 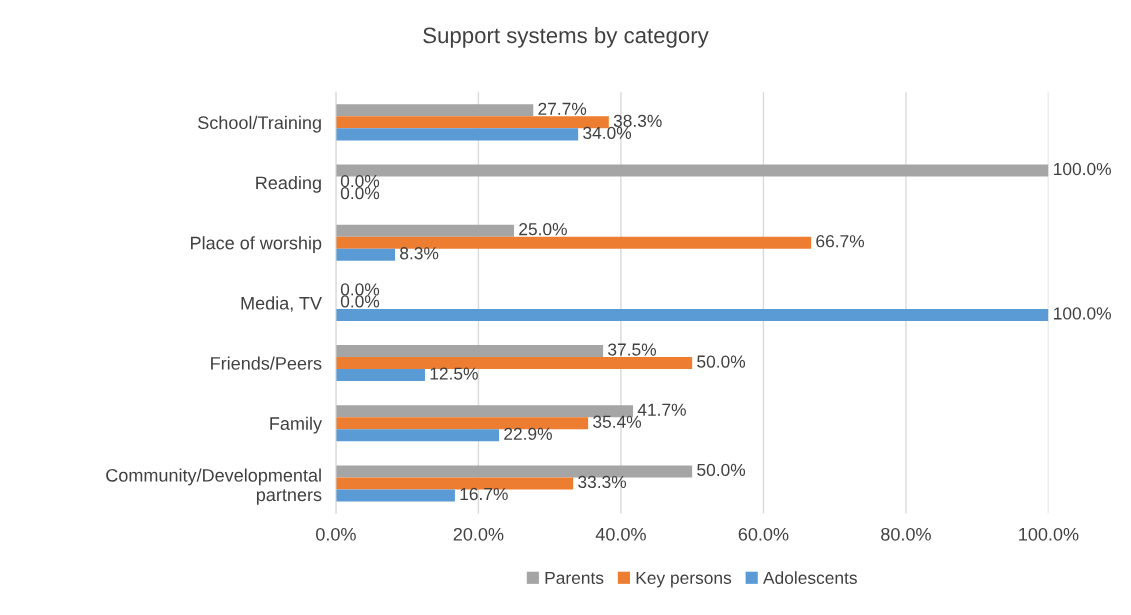 What do you see at coordinates (906, 534) in the screenshot?
I see `x-tick-label: 80.0%` at bounding box center [906, 534].